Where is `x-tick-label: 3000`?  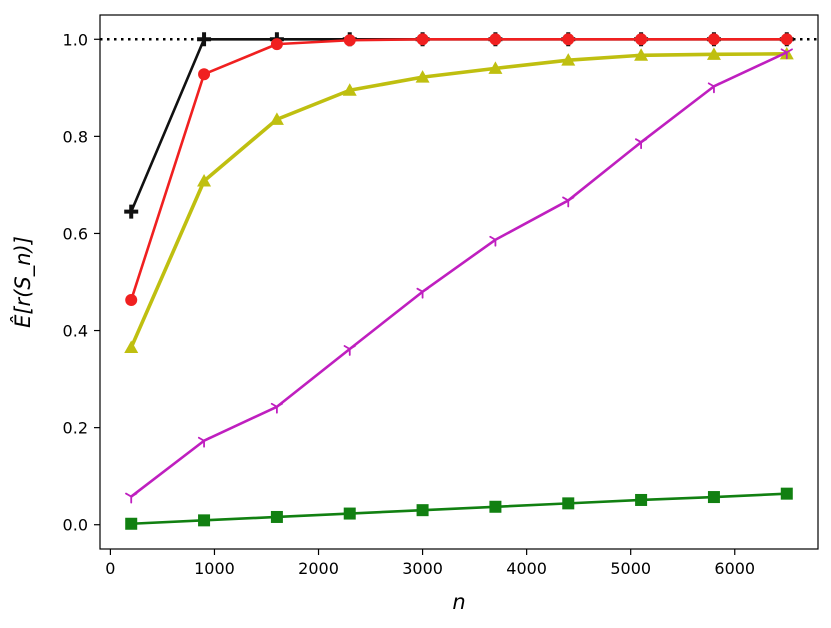 x-tick-label: 3000 is located at coordinates (422, 568).